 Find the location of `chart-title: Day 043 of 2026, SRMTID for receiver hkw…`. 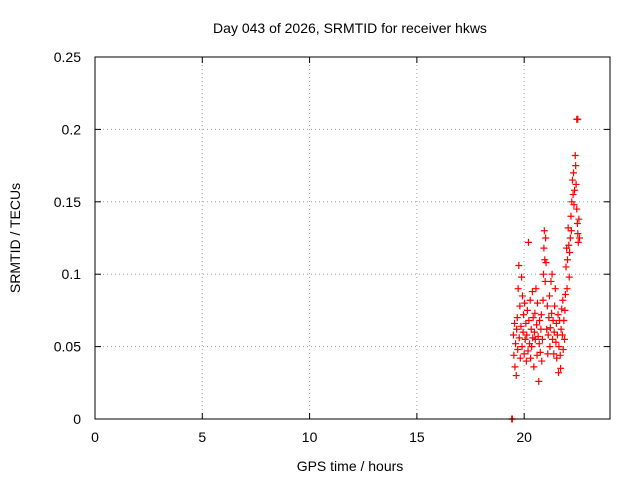

chart-title: Day 043 of 2026, SRMTID for receiver hkw… is located at coordinates (350, 28).